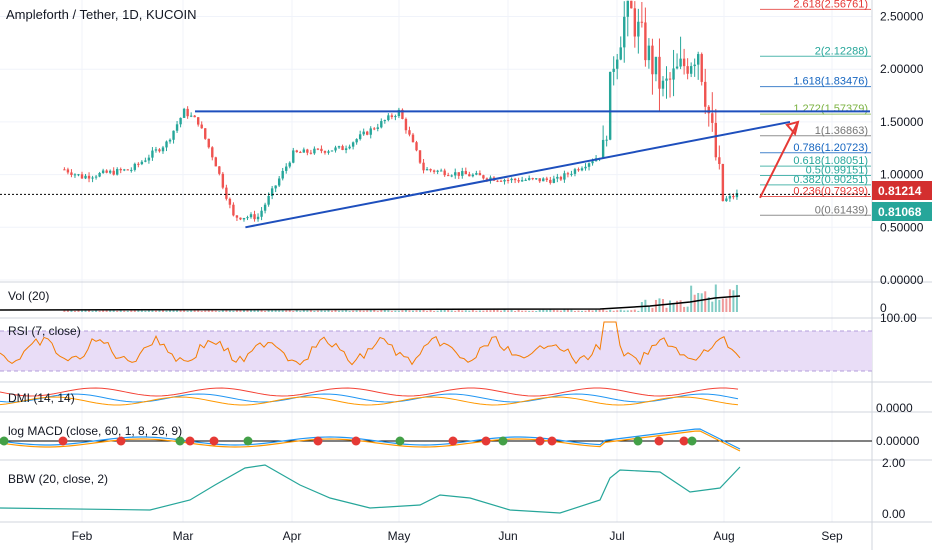 This screenshot has height=550, width=932. Describe the element at coordinates (898, 318) in the screenshot. I see `rsi-tick-label: 100.00` at that location.